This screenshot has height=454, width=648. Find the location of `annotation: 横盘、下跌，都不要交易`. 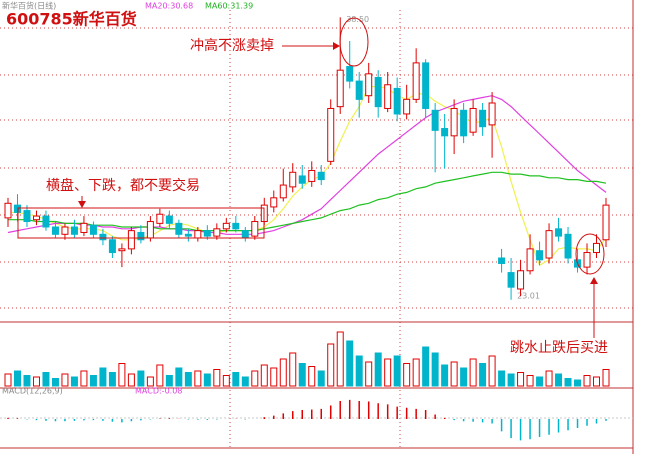

annotation: 横盘、下跌，都不要交易 is located at coordinates (123, 185).